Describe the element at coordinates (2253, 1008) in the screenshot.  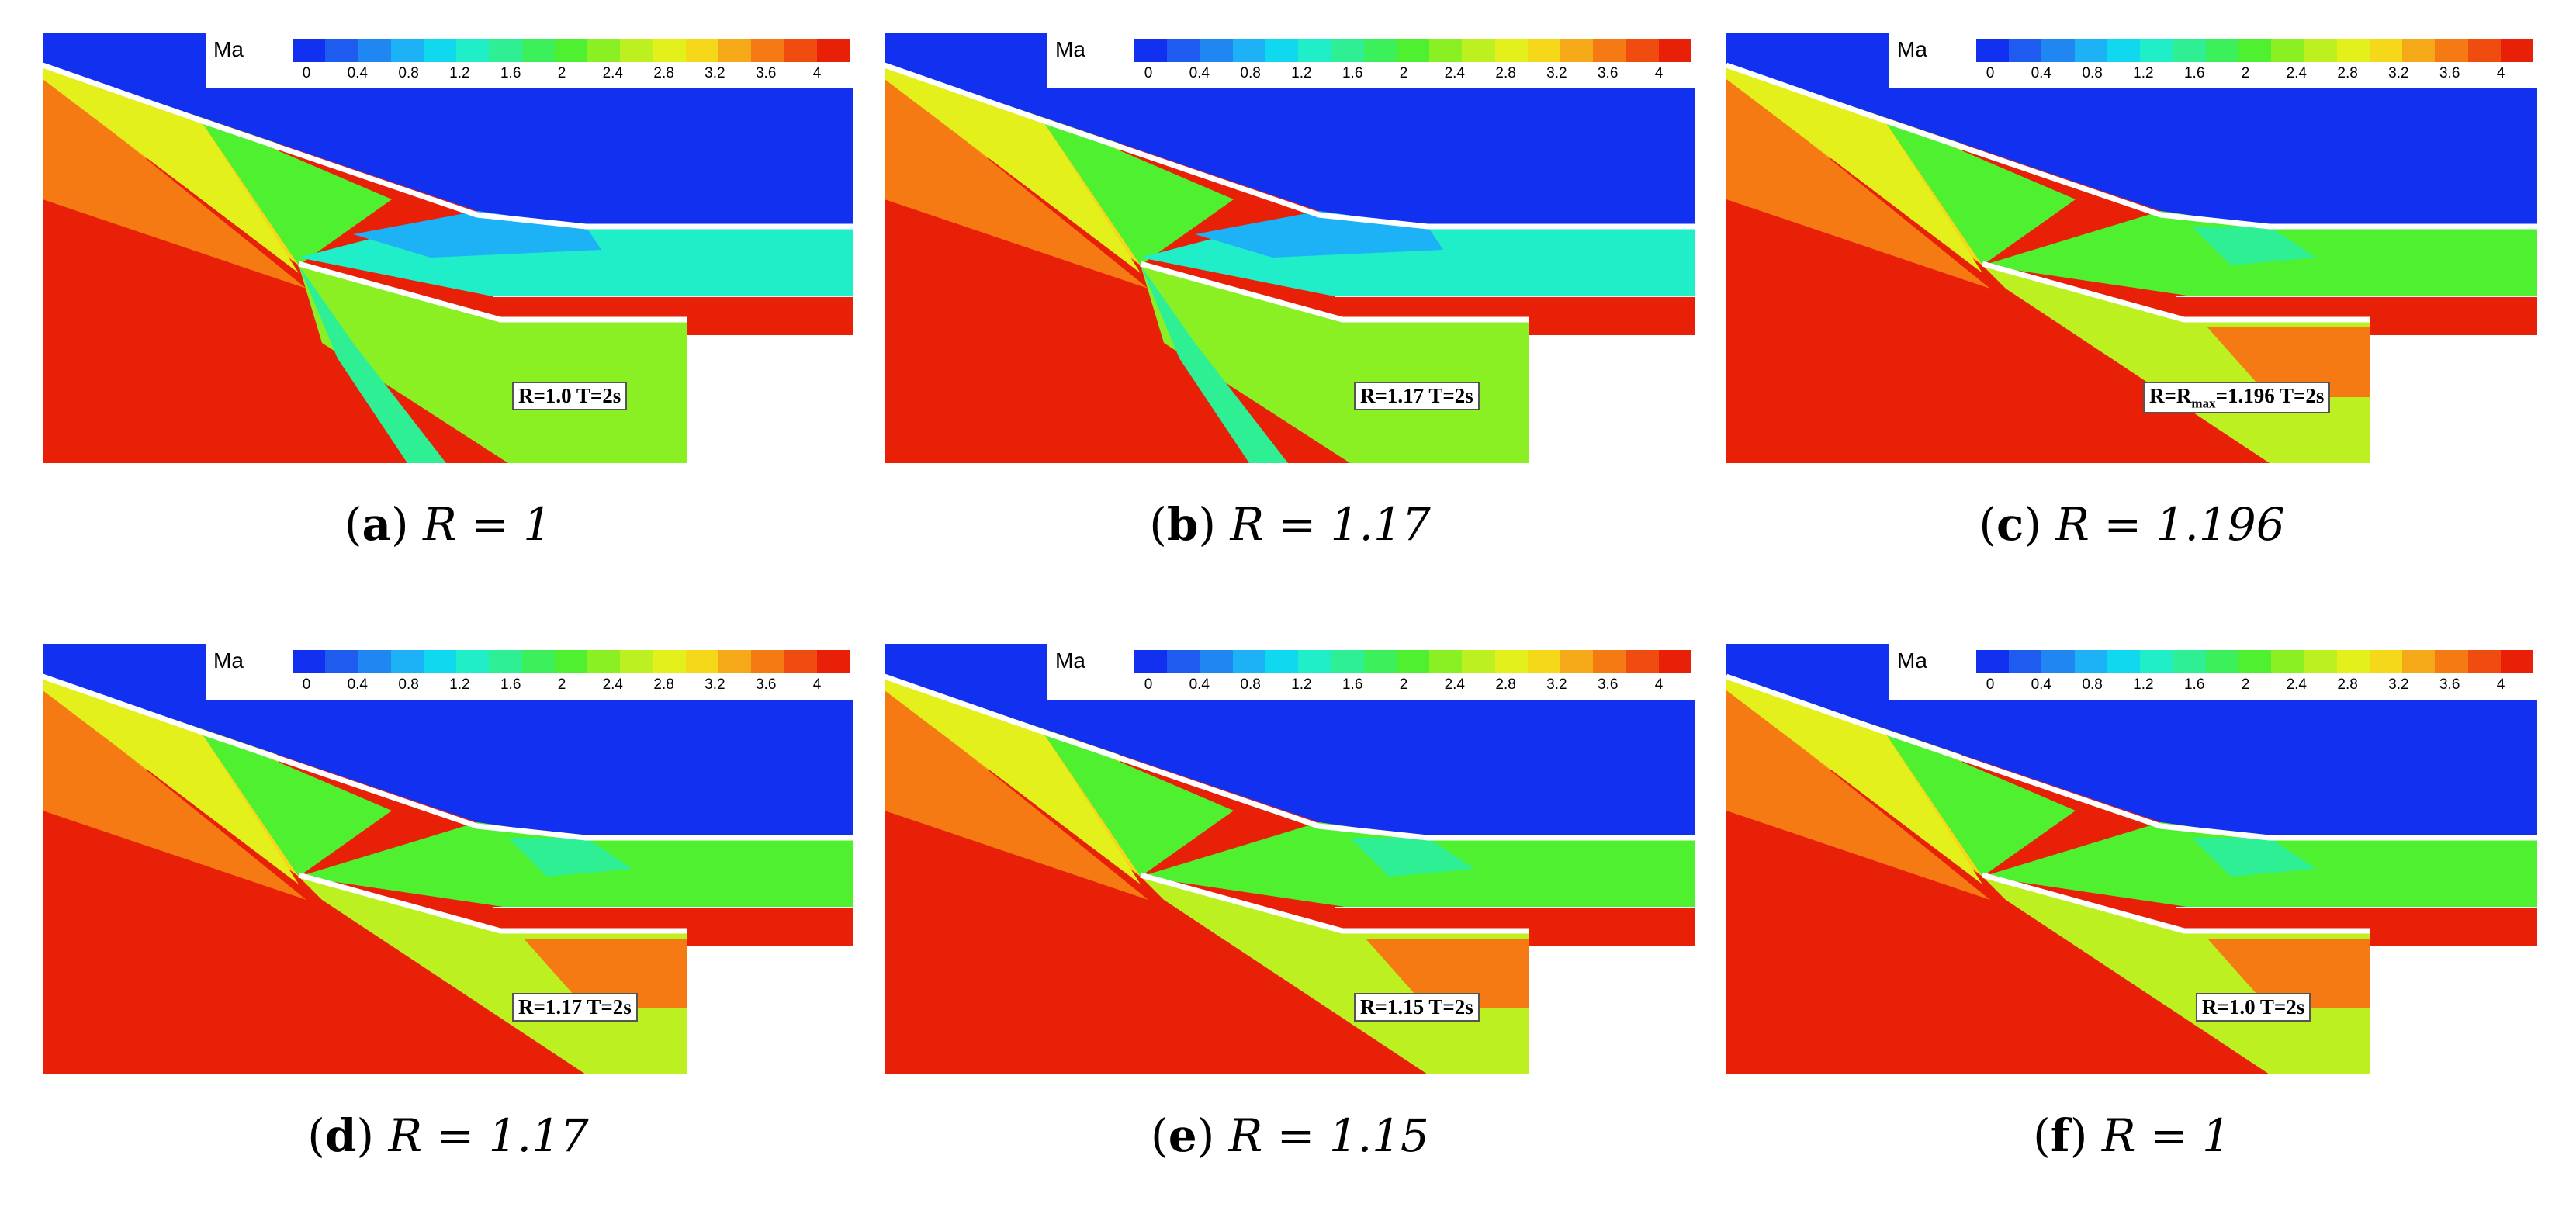
I see `run-label: R=1.0 T=2s` at that location.